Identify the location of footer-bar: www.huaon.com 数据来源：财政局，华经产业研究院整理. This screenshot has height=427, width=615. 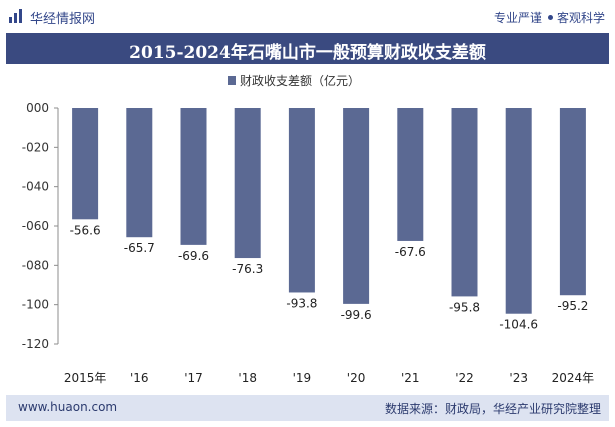
(307, 408).